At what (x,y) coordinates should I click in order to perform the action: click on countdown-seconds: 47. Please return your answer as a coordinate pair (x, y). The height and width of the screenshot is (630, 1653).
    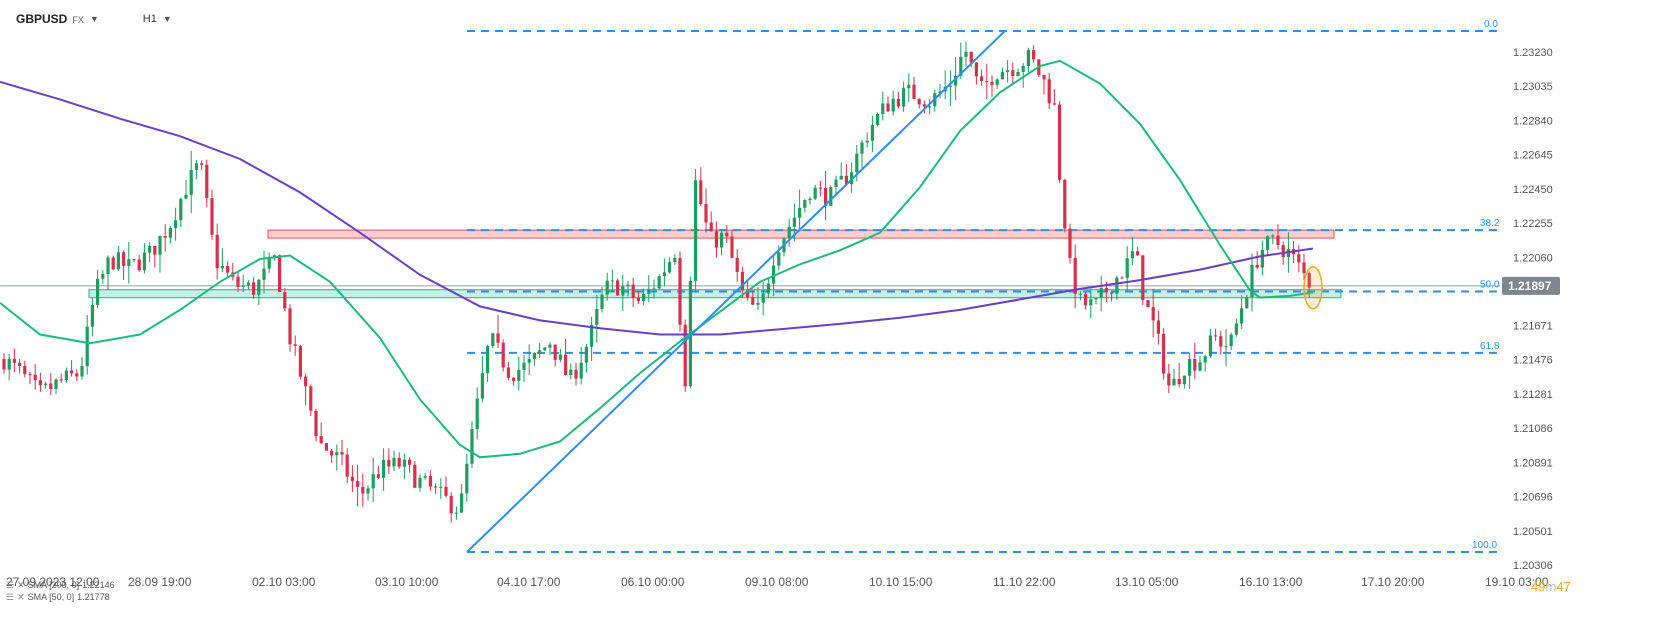
    Looking at the image, I should click on (1563, 586).